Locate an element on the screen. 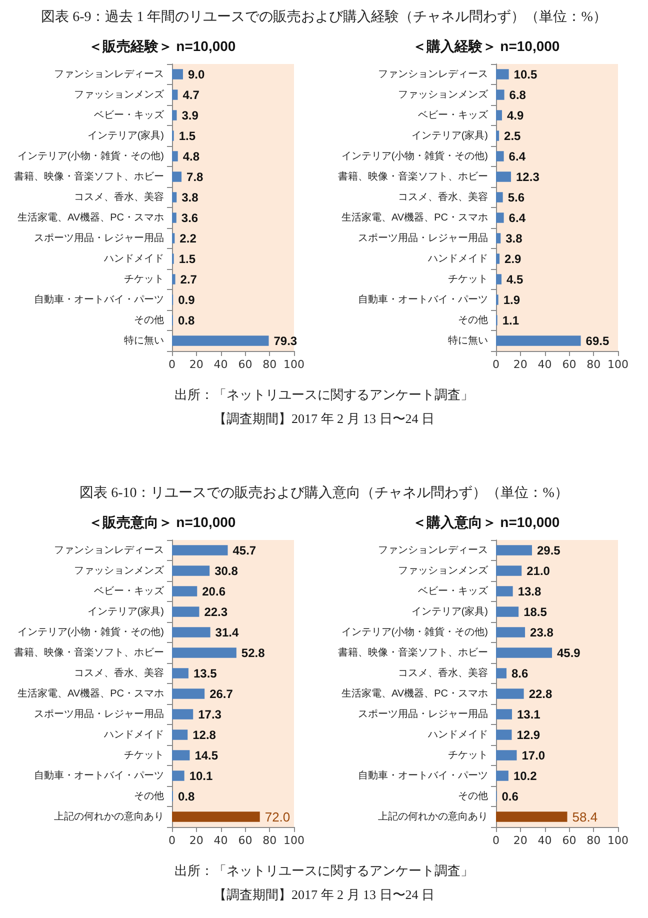 This screenshot has height=918, width=648. data-label: 4.5 is located at coordinates (515, 279).